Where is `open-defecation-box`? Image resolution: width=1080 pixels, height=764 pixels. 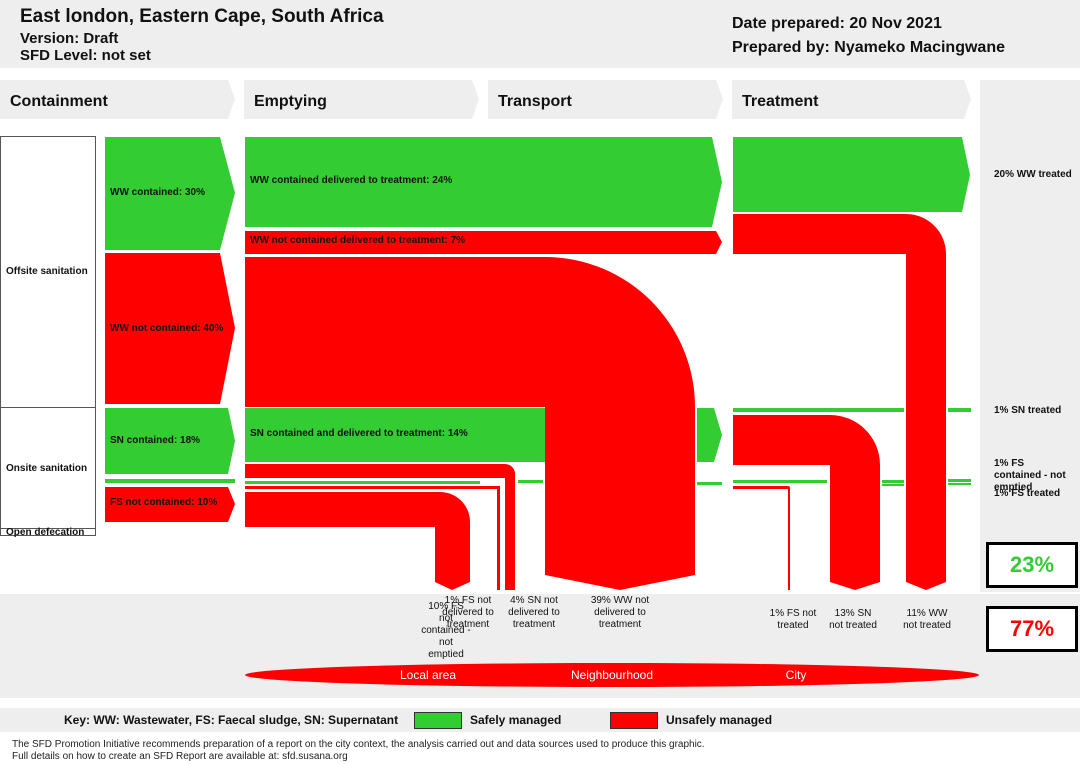 open-defecation-box is located at coordinates (48, 532).